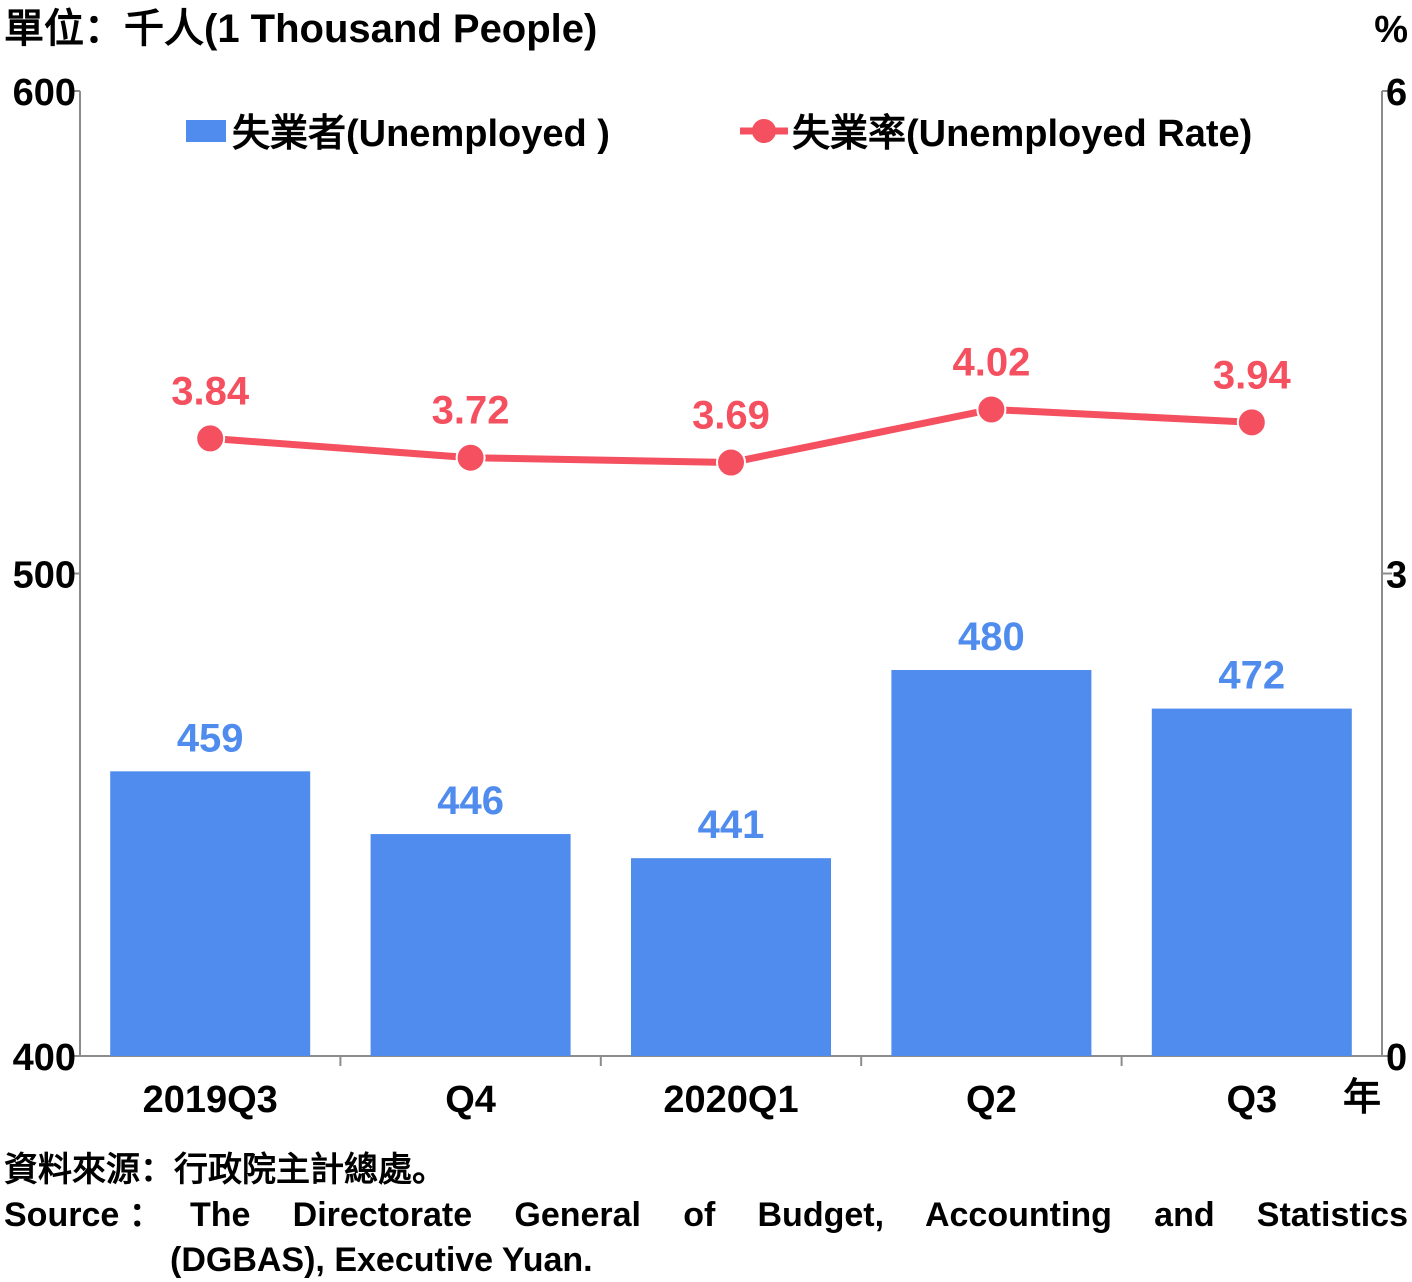 This screenshot has height=1282, width=1412. Describe the element at coordinates (225, 1170) in the screenshot. I see `source-chinese: 資料來源：行政院主計總處。` at that location.